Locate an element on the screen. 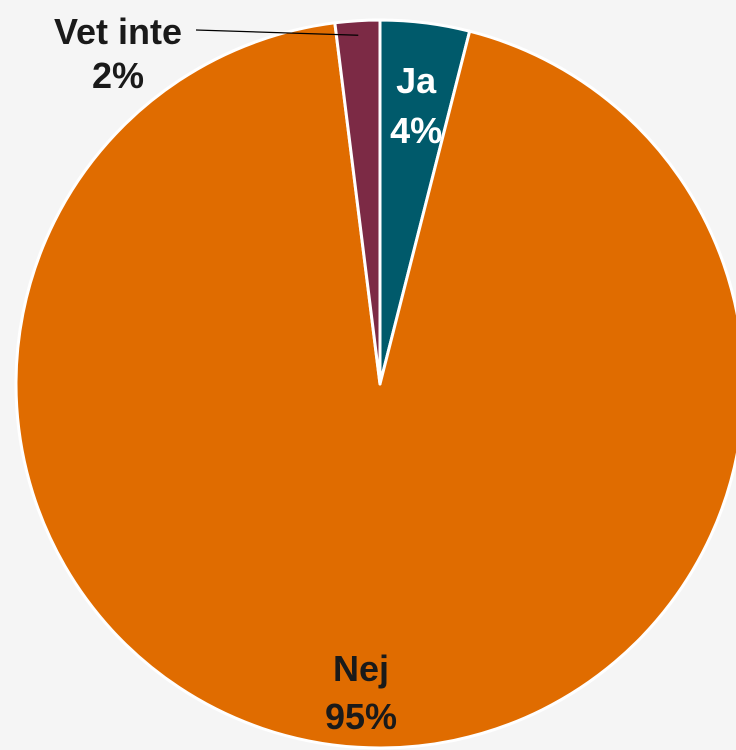 This screenshot has width=736, height=750. slice-label-nej: Nej is located at coordinates (361, 668).